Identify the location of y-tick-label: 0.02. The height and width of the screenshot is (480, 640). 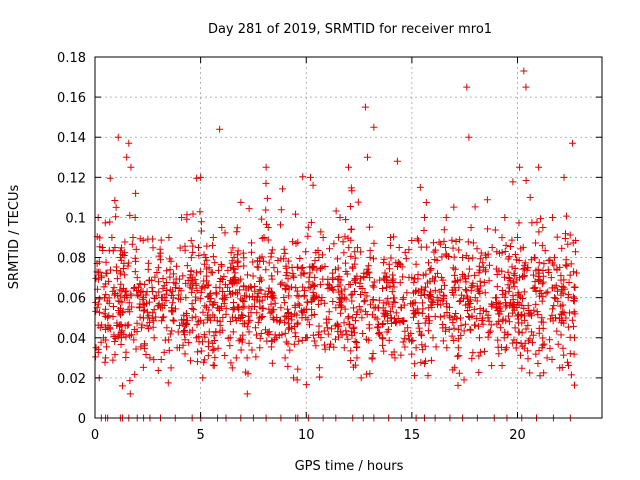
(71, 379).